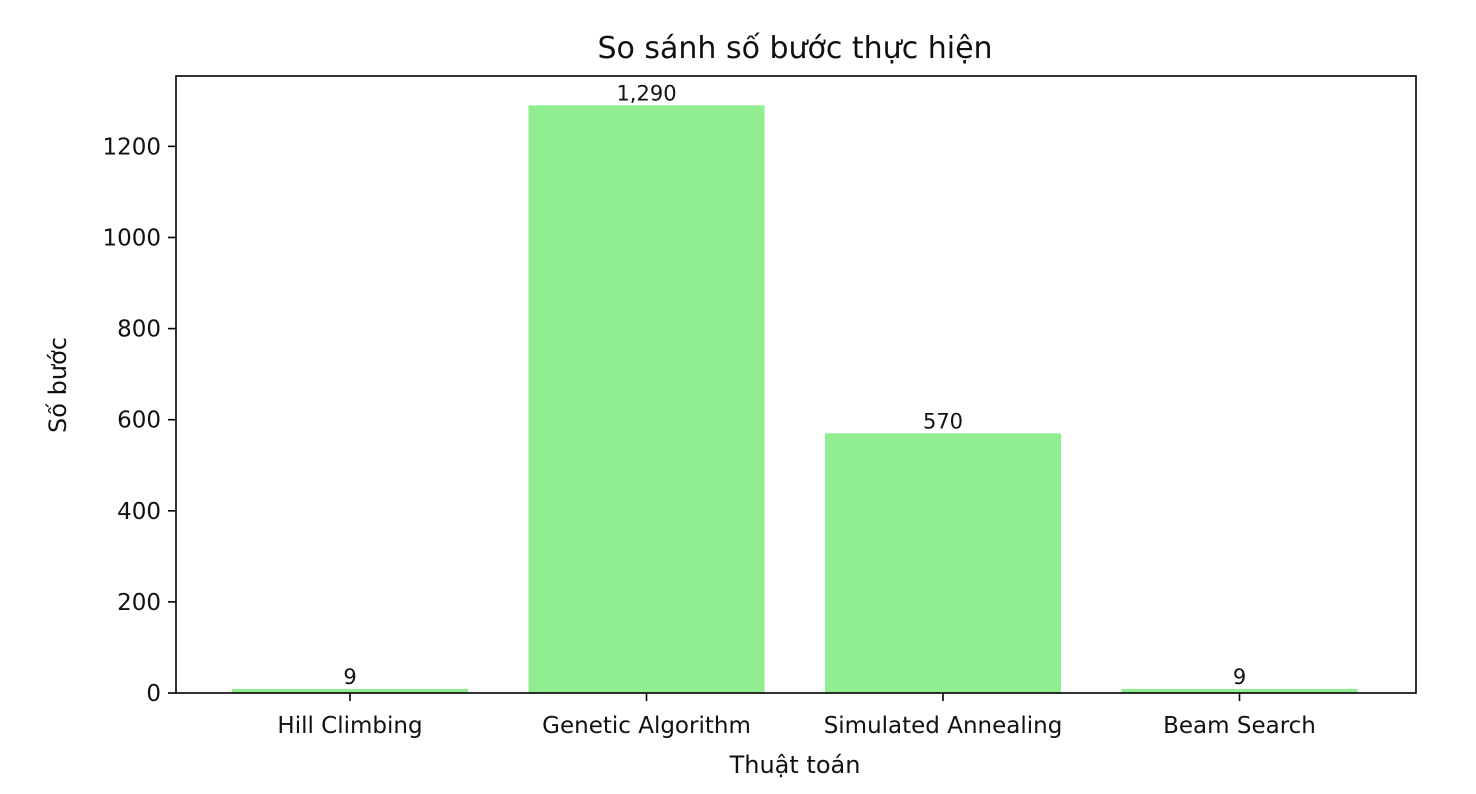  What do you see at coordinates (139, 330) in the screenshot?
I see `y-tick-label: 800` at bounding box center [139, 330].